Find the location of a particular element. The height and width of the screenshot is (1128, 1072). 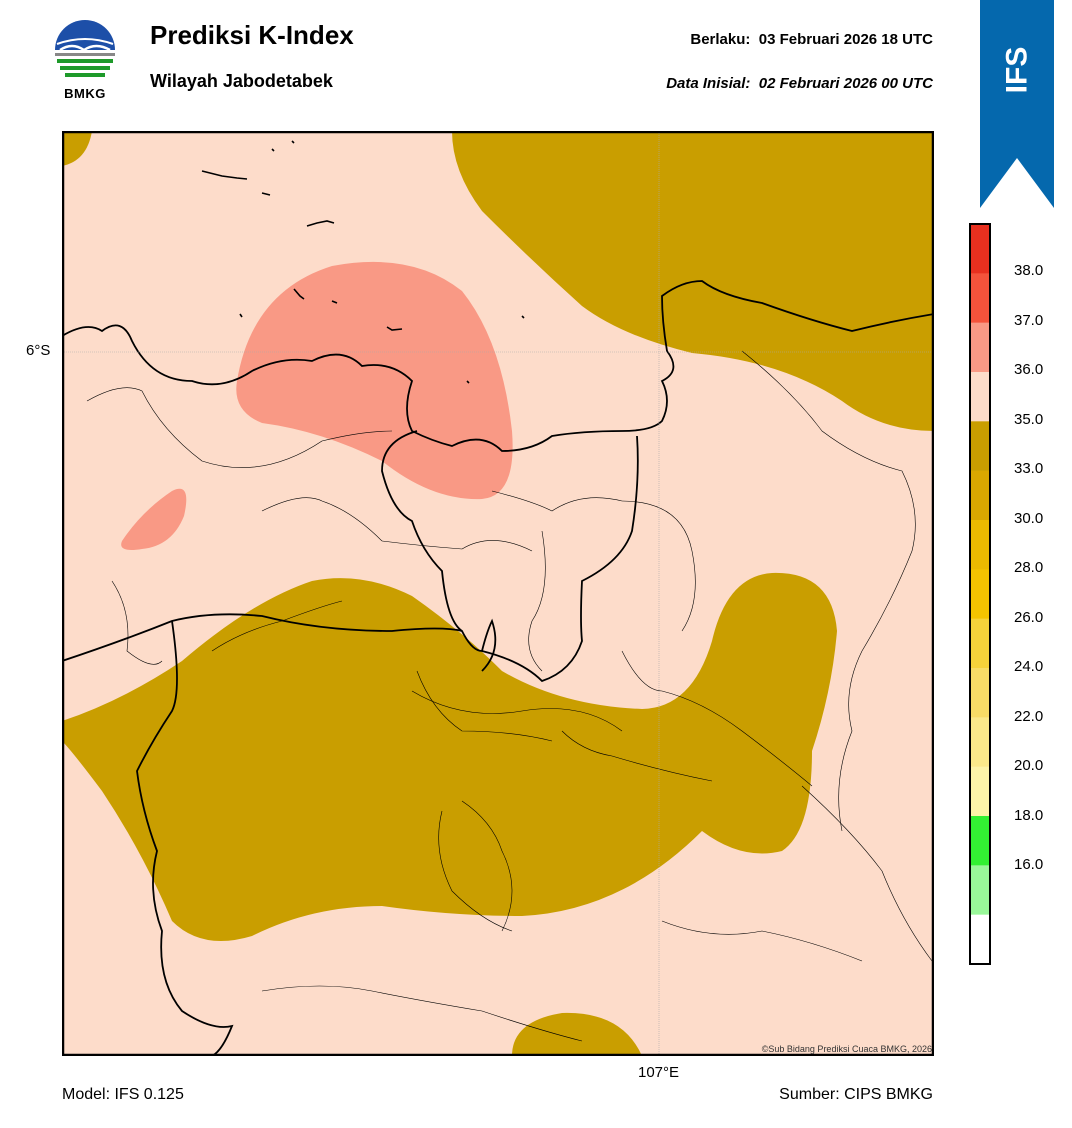

valid-time: Berlaku: 03 Februari 2026 18 UTC is located at coordinates (811, 39).